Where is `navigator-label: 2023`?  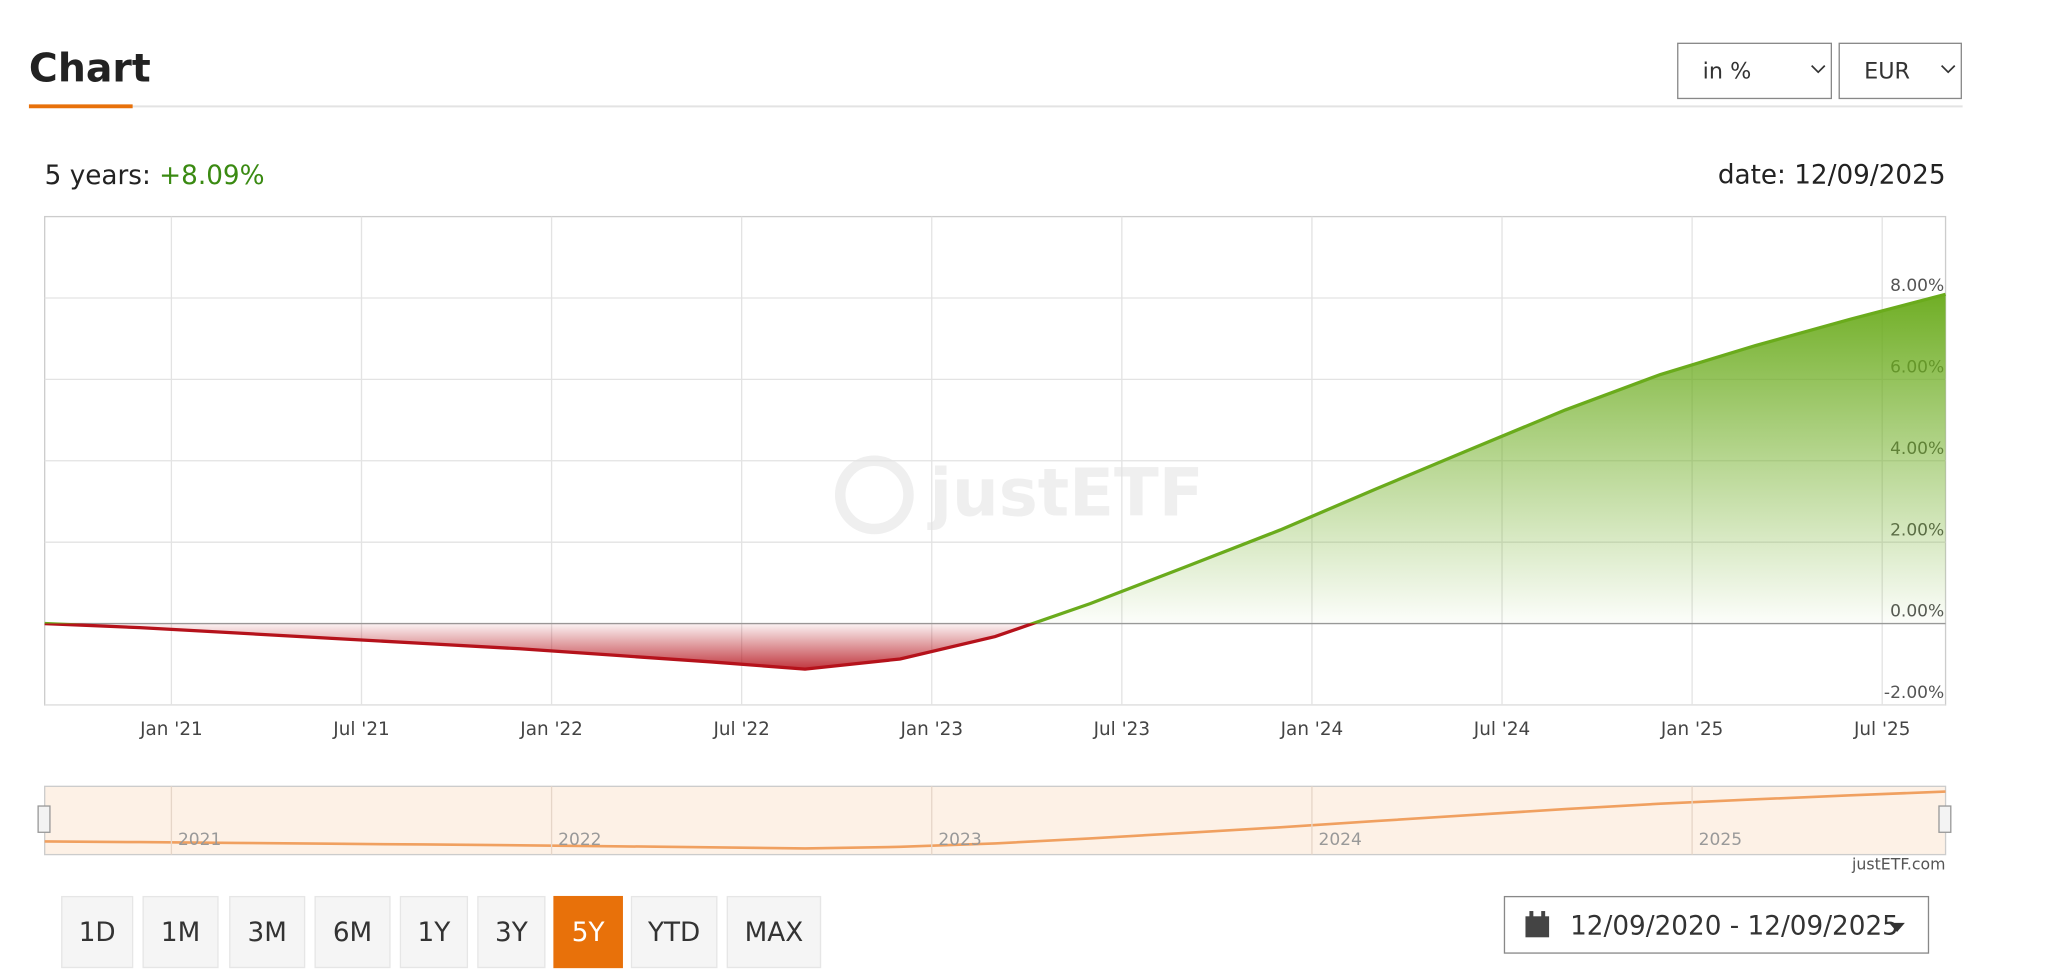 navigator-label: 2023 is located at coordinates (959, 840).